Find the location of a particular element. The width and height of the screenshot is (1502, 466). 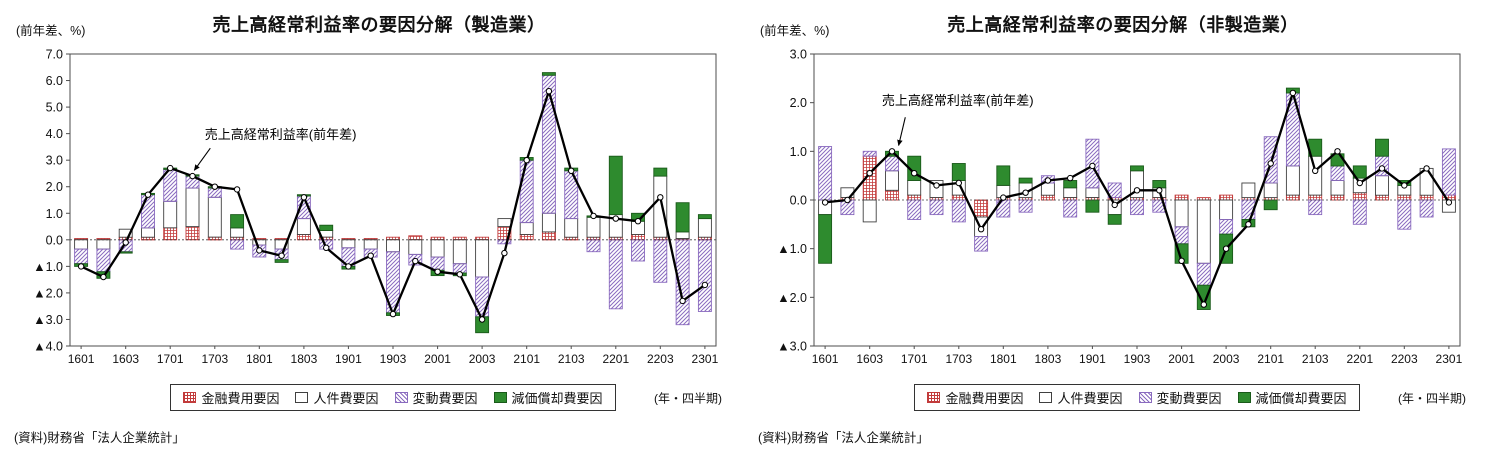

svg-text: 6.0 is located at coordinates (54, 81).